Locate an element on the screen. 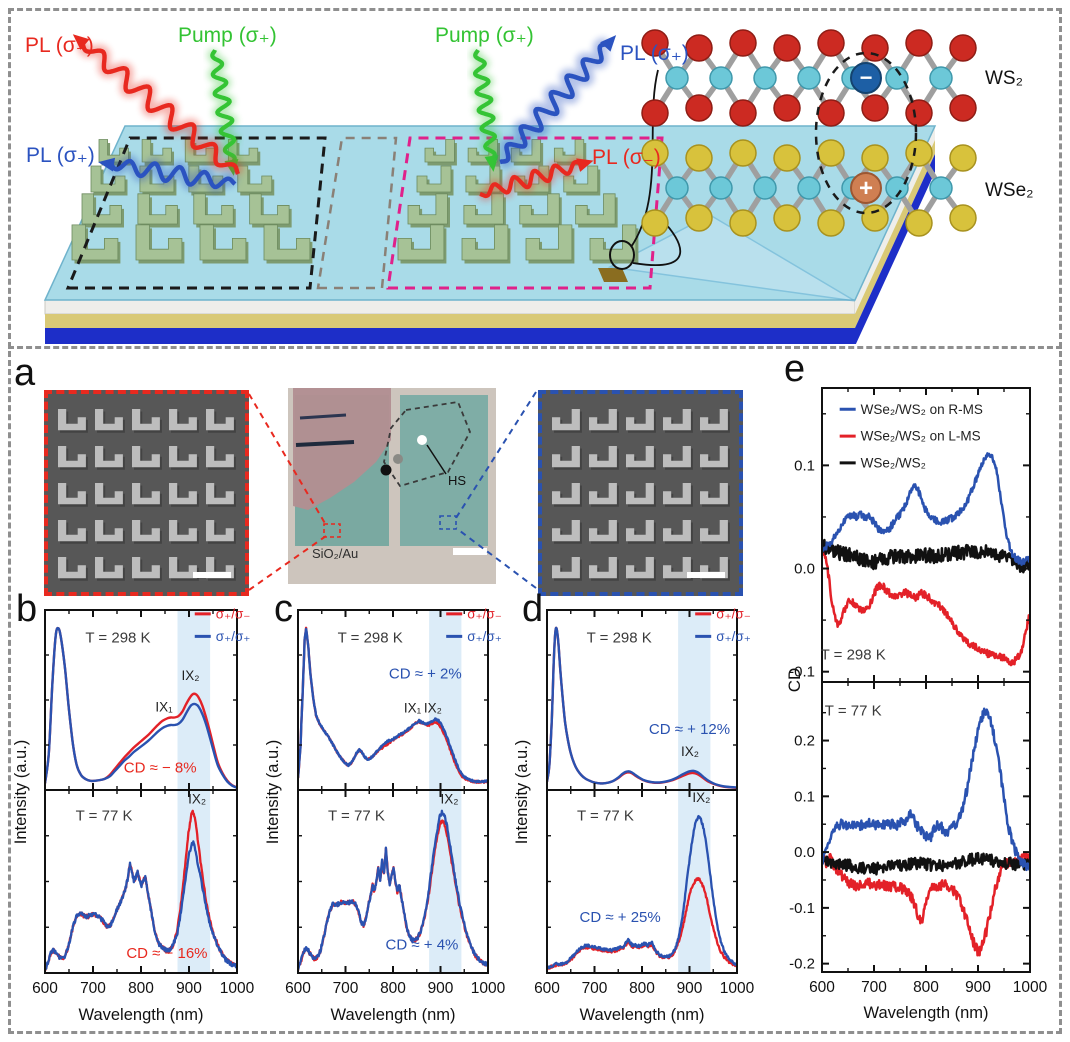 The width and height of the screenshot is (1070, 1042). optical-micrograph: HS SiO₂/Au is located at coordinates (392, 486).